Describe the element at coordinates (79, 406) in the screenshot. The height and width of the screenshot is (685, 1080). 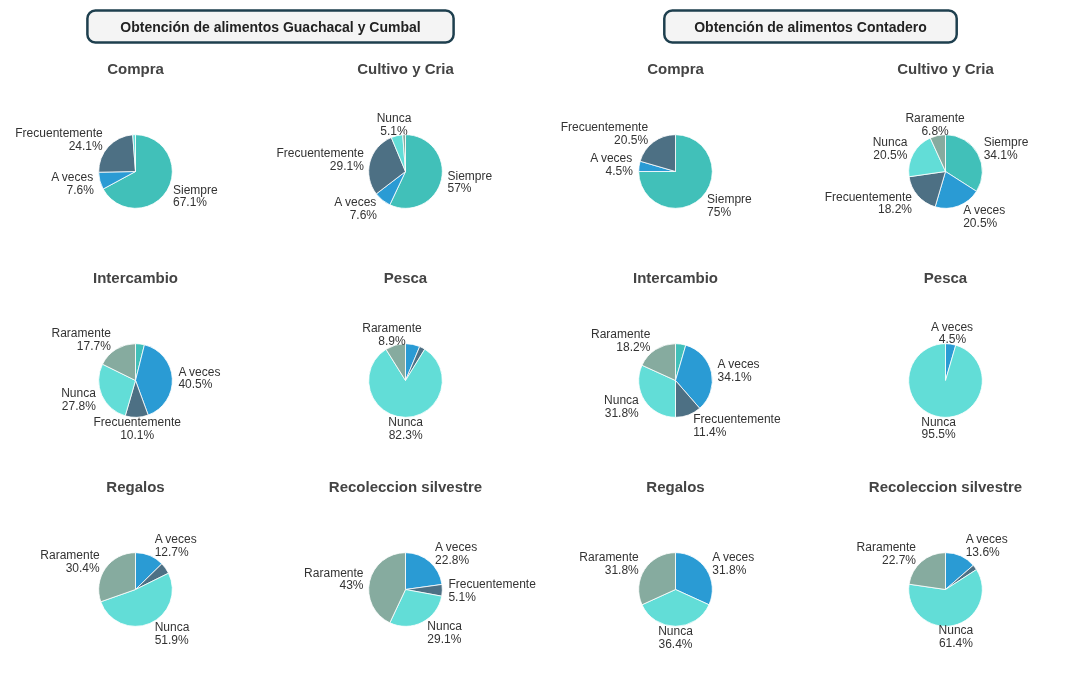
I see `data-label: 27.8%` at that location.